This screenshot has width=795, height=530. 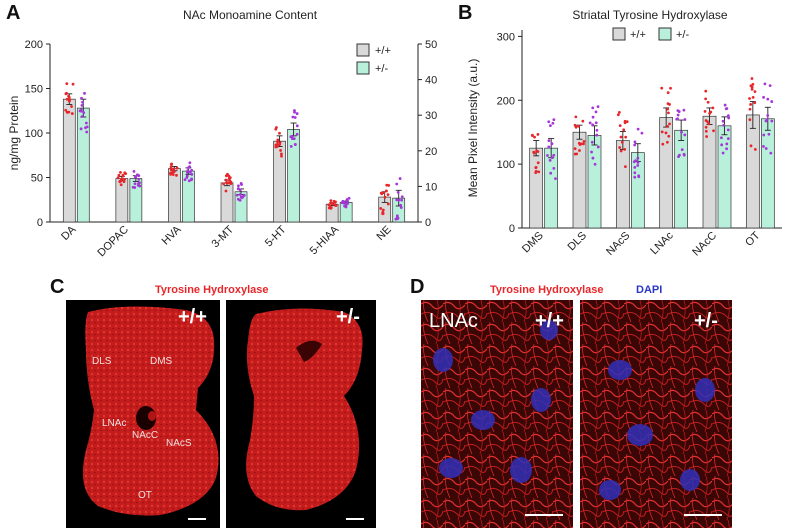 What do you see at coordinates (594, 182) in the screenshot?
I see `bar-dls-het` at bounding box center [594, 182].